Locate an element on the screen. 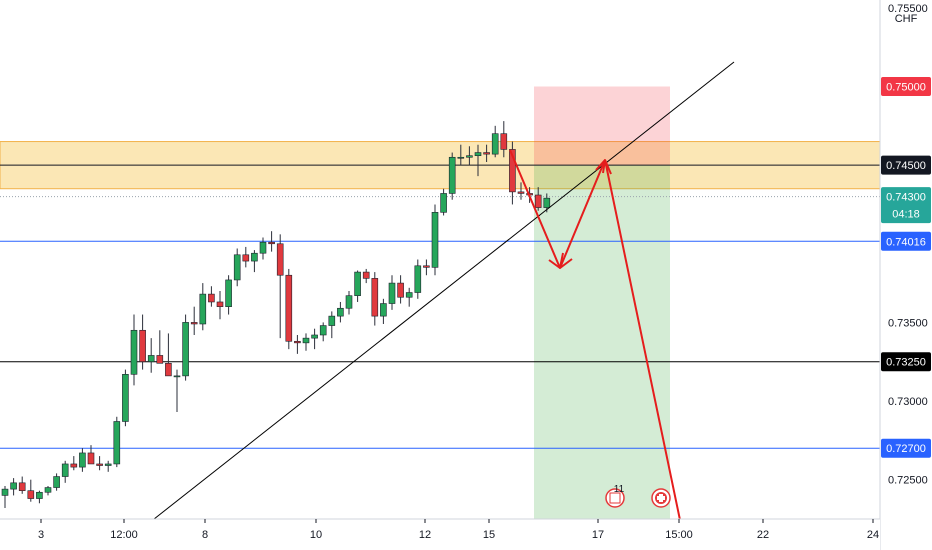 Image resolution: width=932 pixels, height=550 pixels. canada-flag-shape is located at coordinates (615, 498).